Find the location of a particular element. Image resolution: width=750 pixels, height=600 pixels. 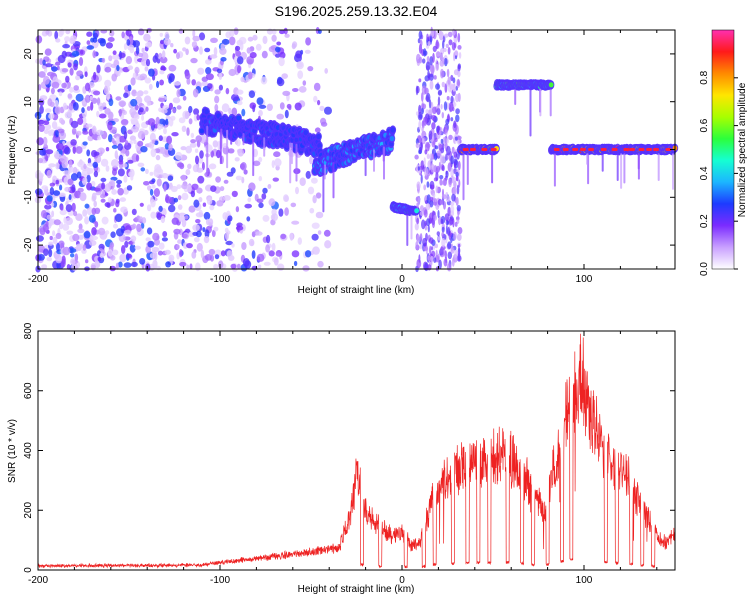

snr-xtick-label: -200 is located at coordinates (38, 580).